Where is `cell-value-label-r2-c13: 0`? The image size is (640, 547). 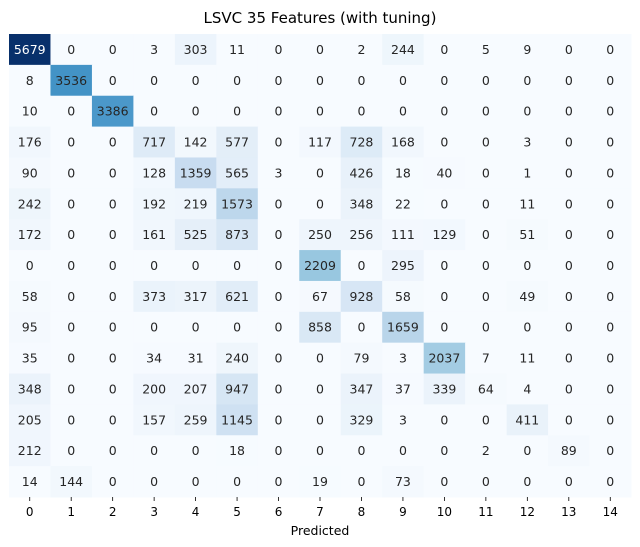
cell-value-label-r2-c13: 0 is located at coordinates (569, 111).